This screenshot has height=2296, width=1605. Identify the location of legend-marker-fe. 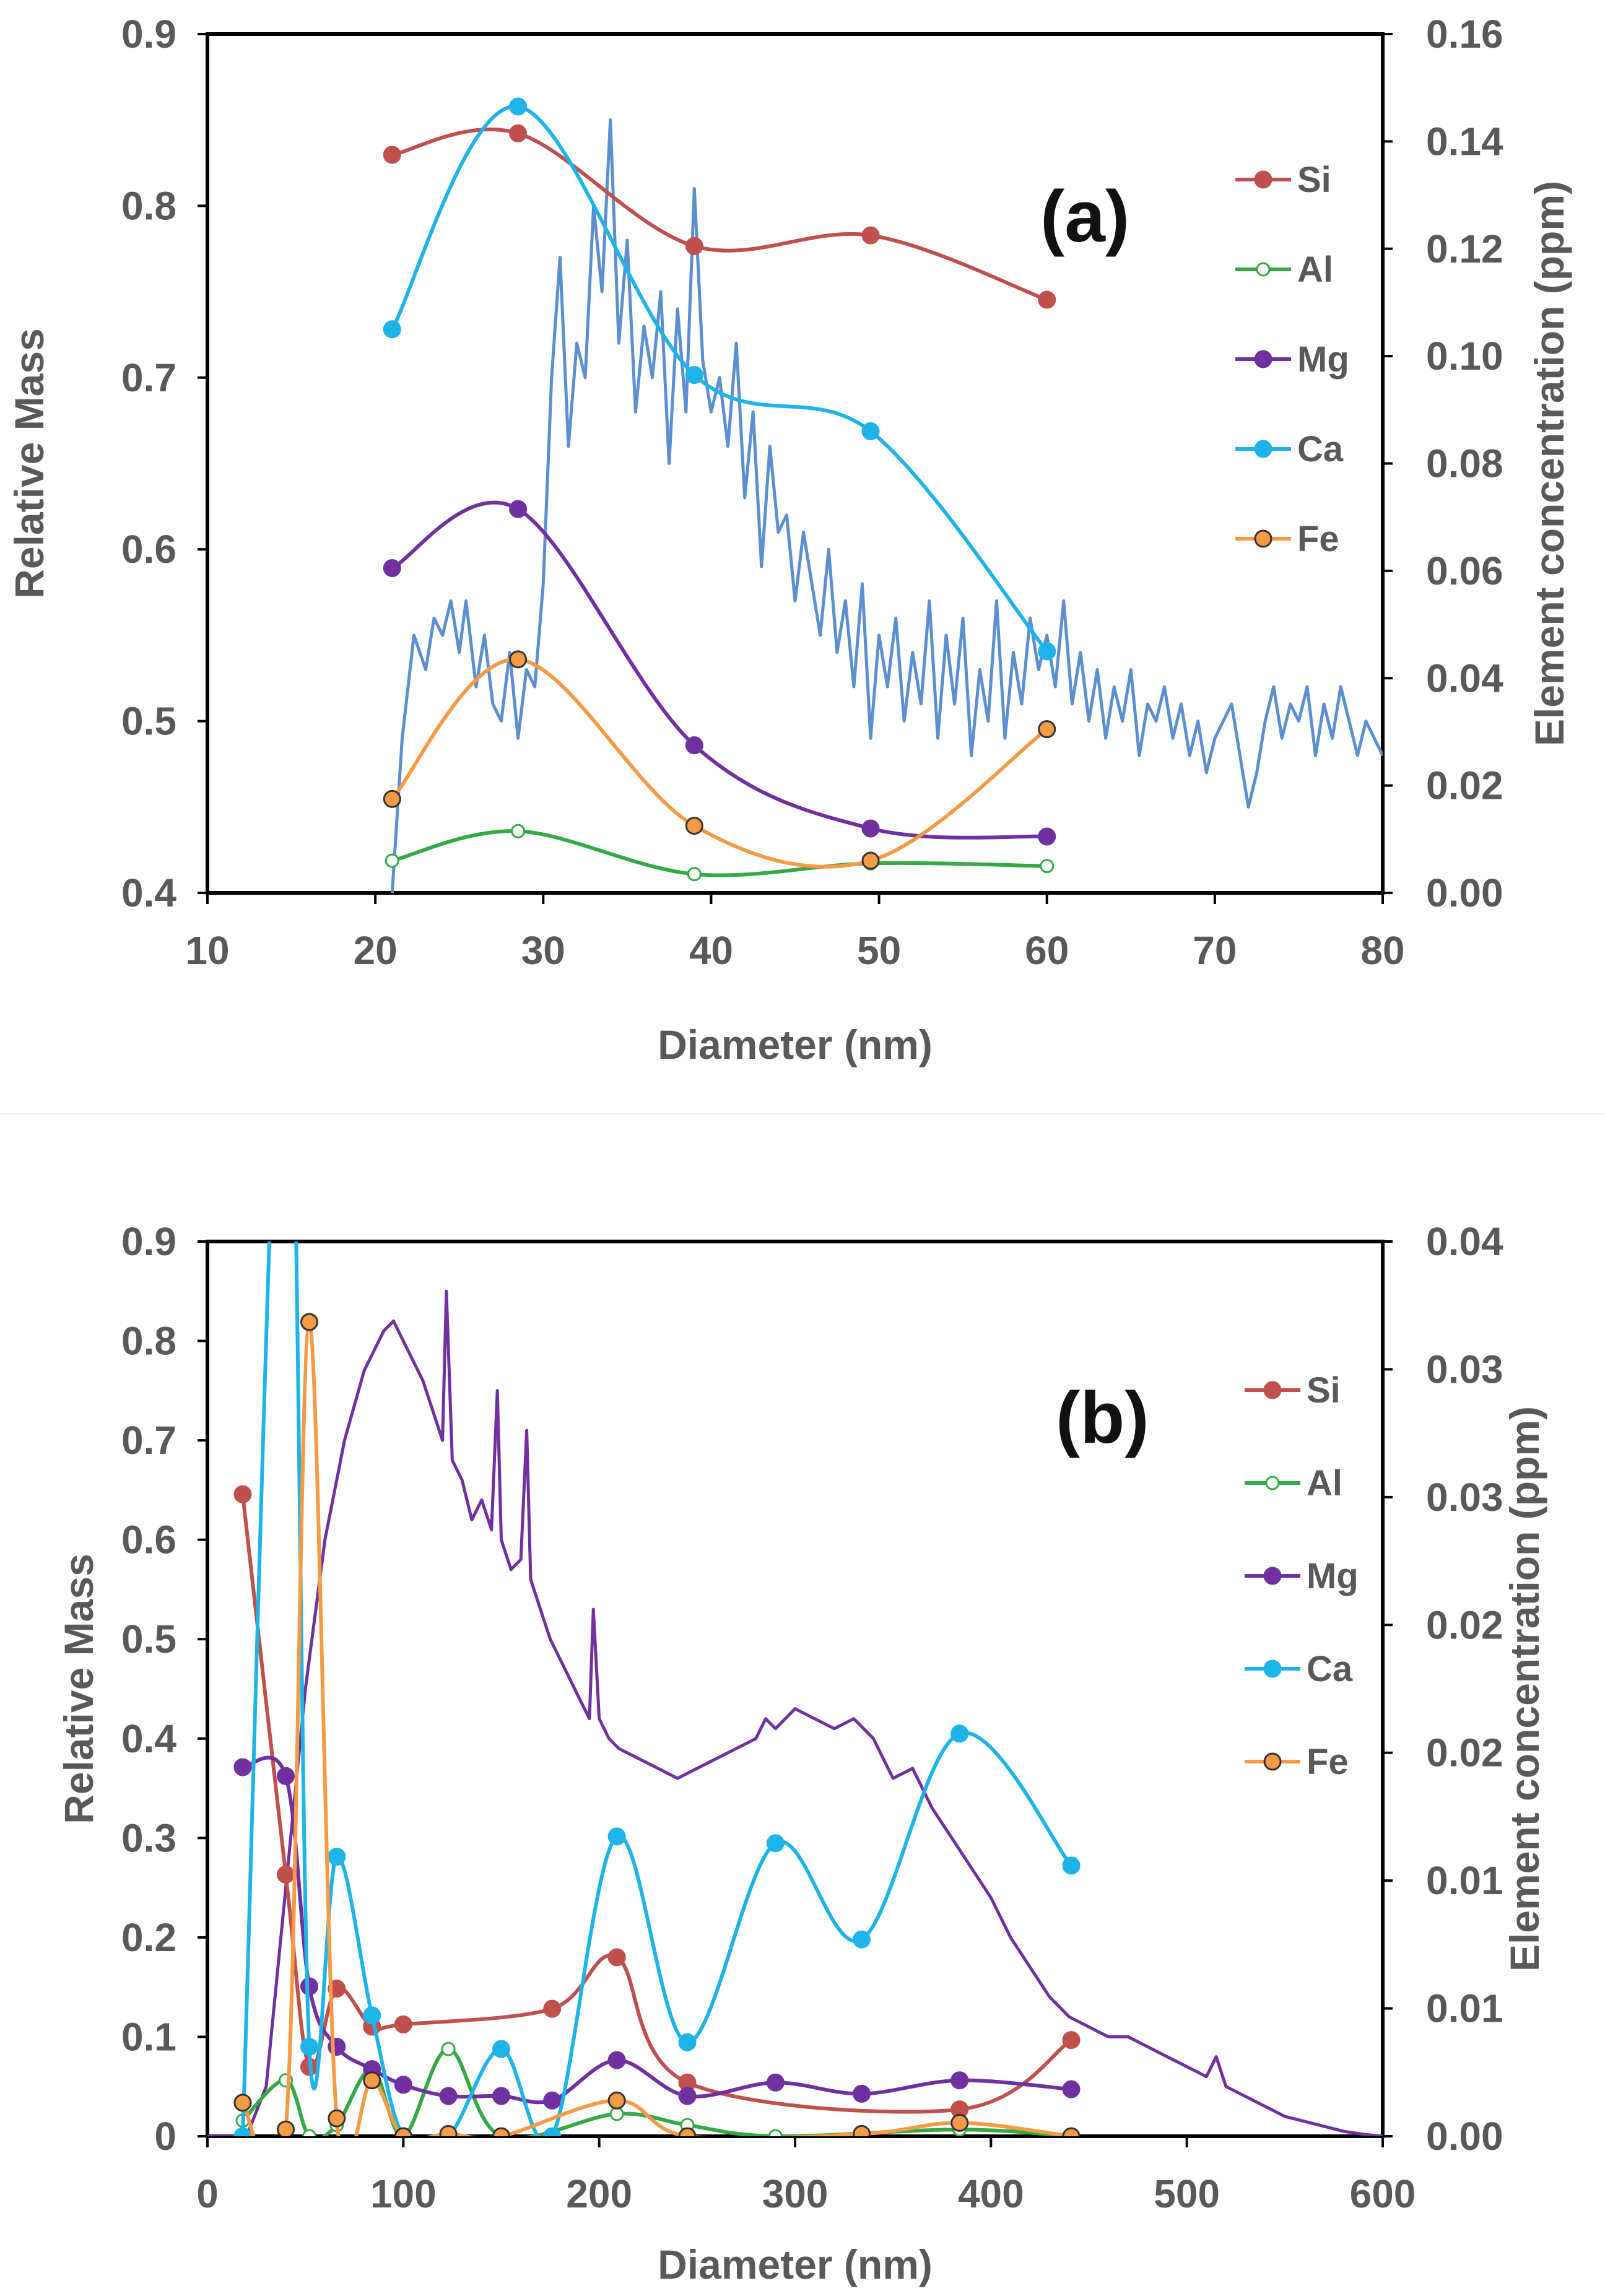
(1263, 538).